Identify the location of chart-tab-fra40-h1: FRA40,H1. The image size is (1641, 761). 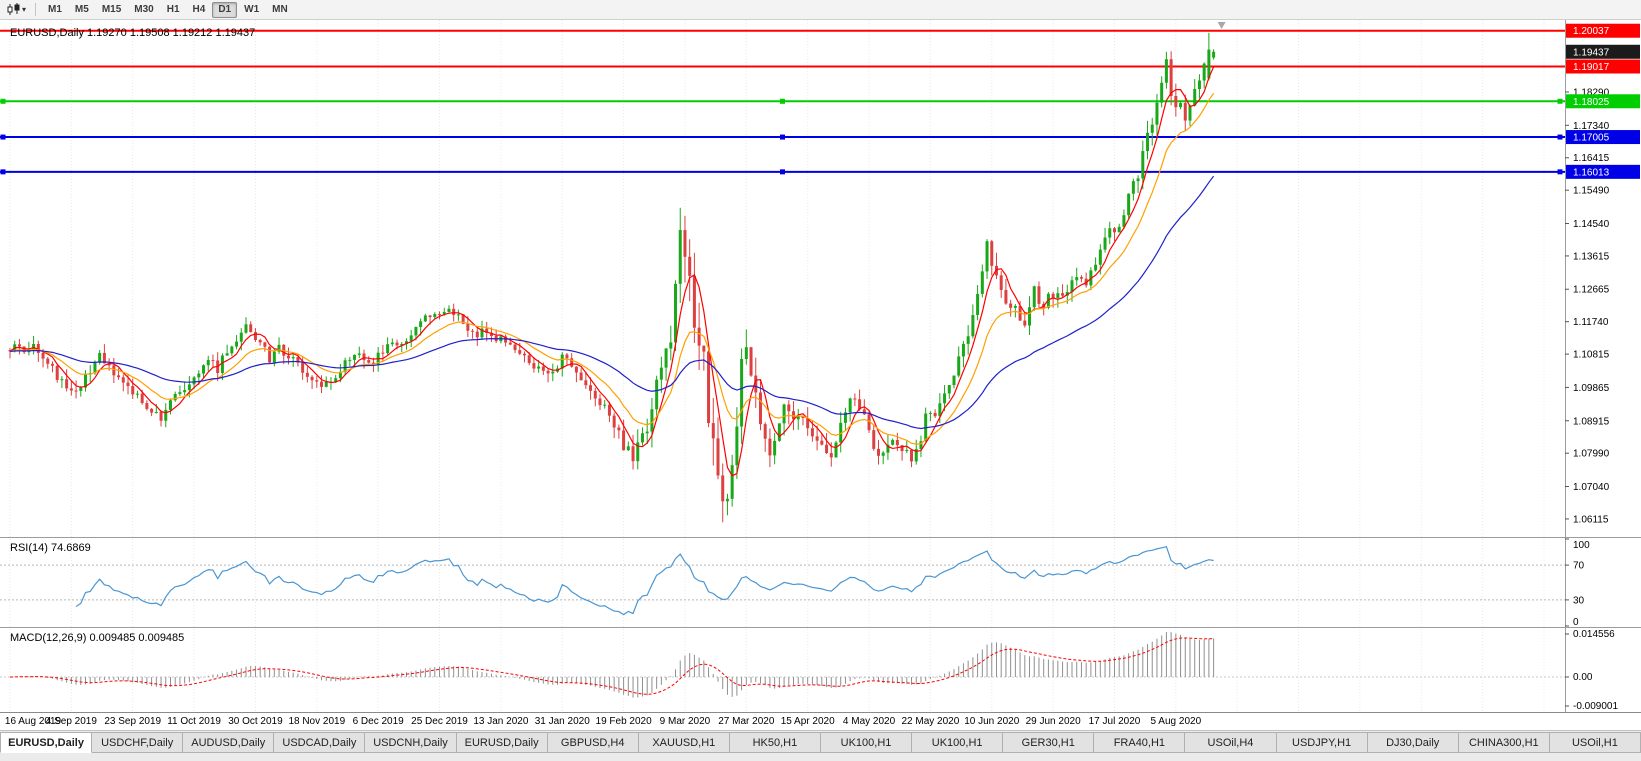
(1140, 742).